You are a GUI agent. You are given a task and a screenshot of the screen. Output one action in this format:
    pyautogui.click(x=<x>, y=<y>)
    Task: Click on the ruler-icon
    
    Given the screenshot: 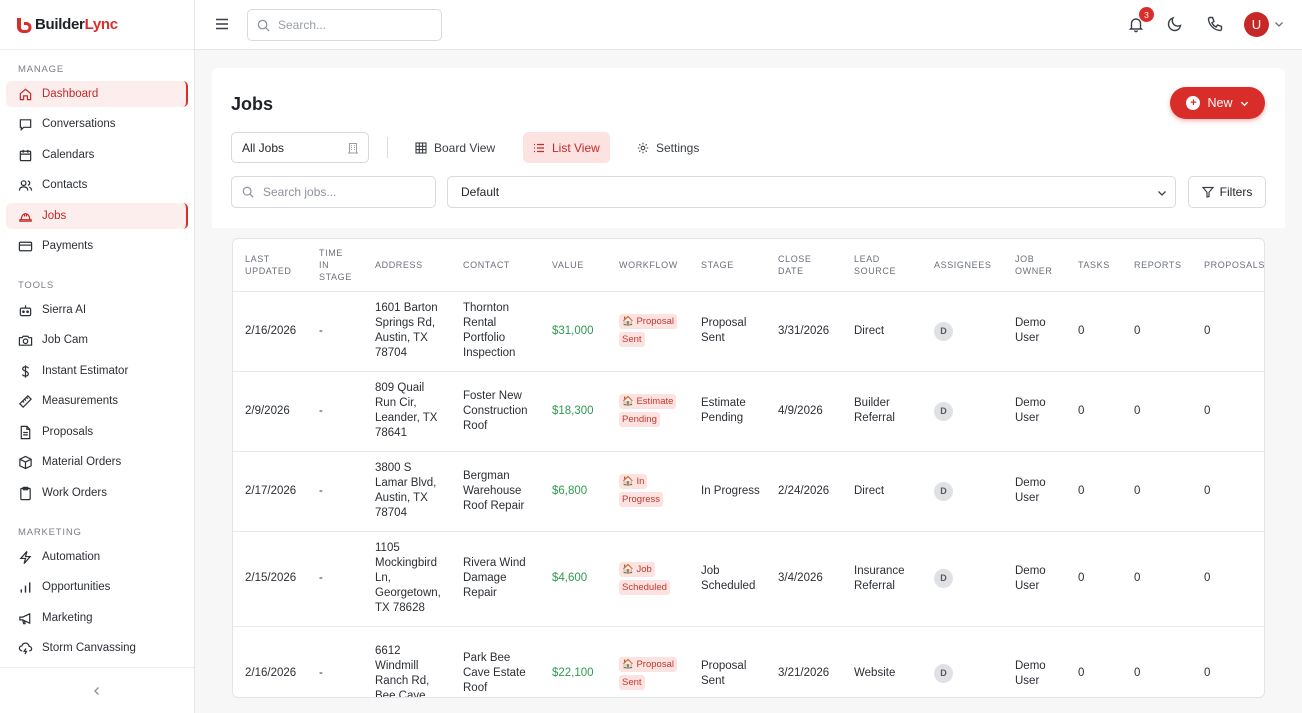 What is the action you would take?
    pyautogui.click(x=25, y=401)
    